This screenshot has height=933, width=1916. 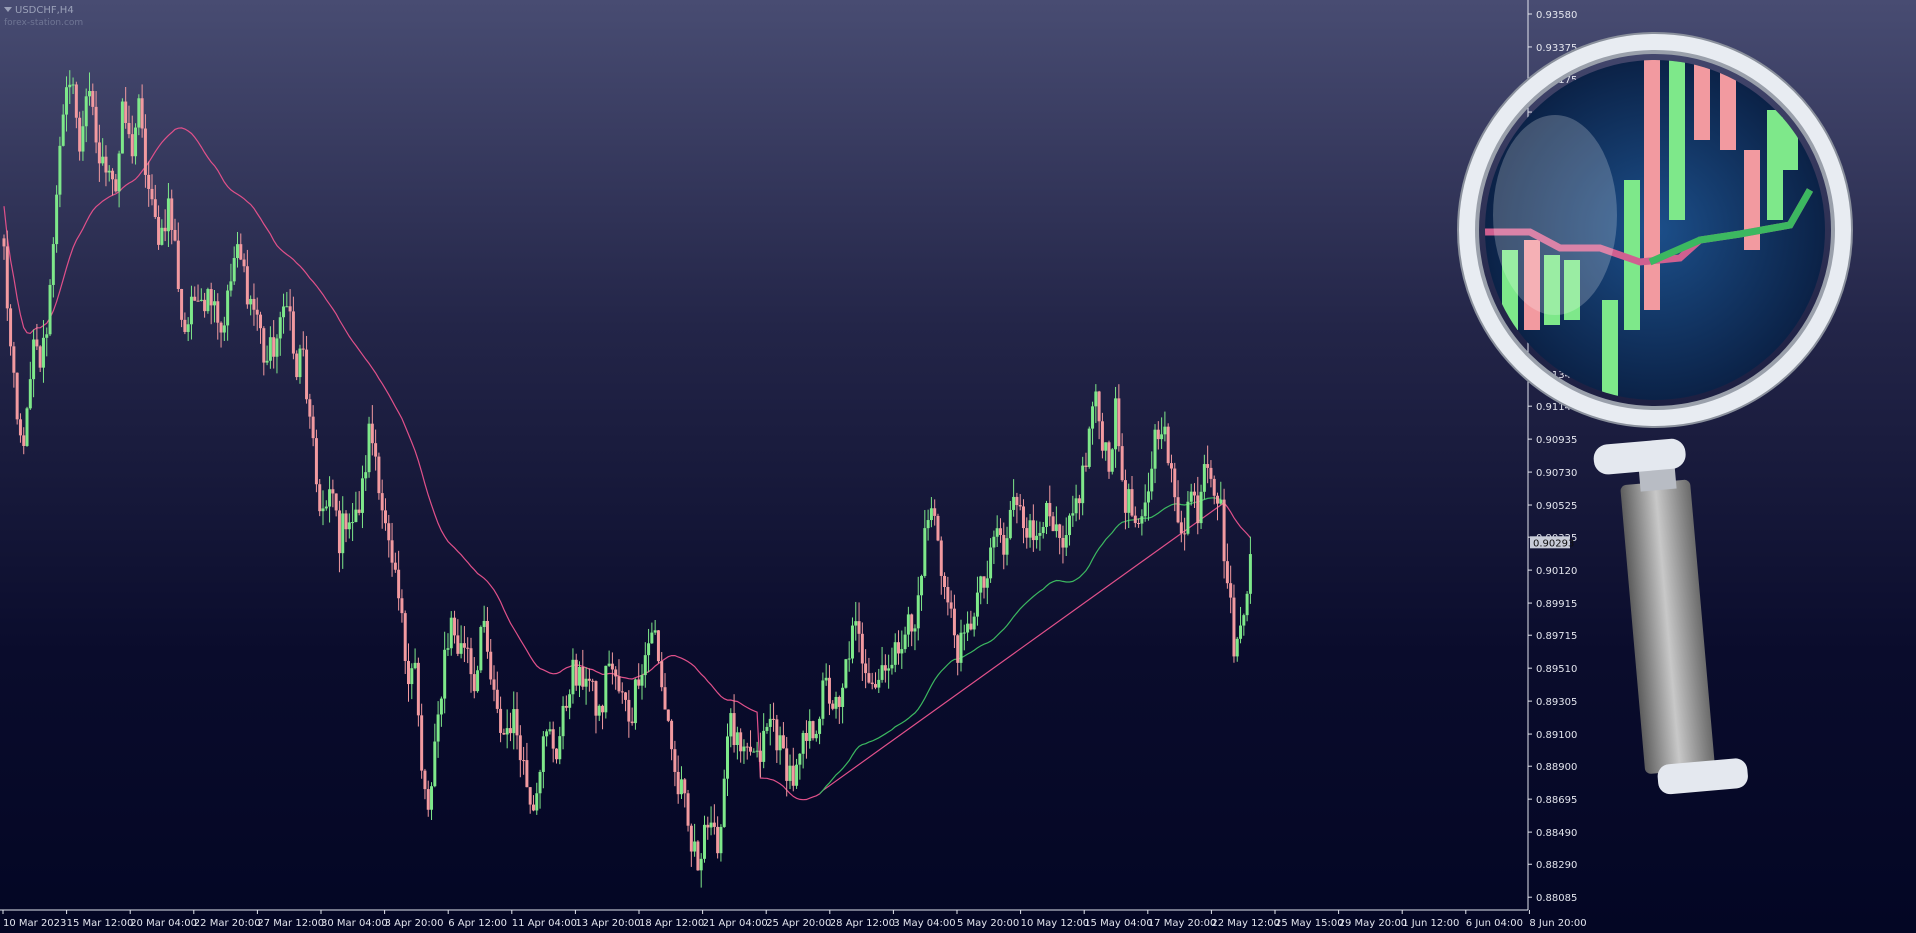 I want to click on handle-collar, so click(x=1639, y=456).